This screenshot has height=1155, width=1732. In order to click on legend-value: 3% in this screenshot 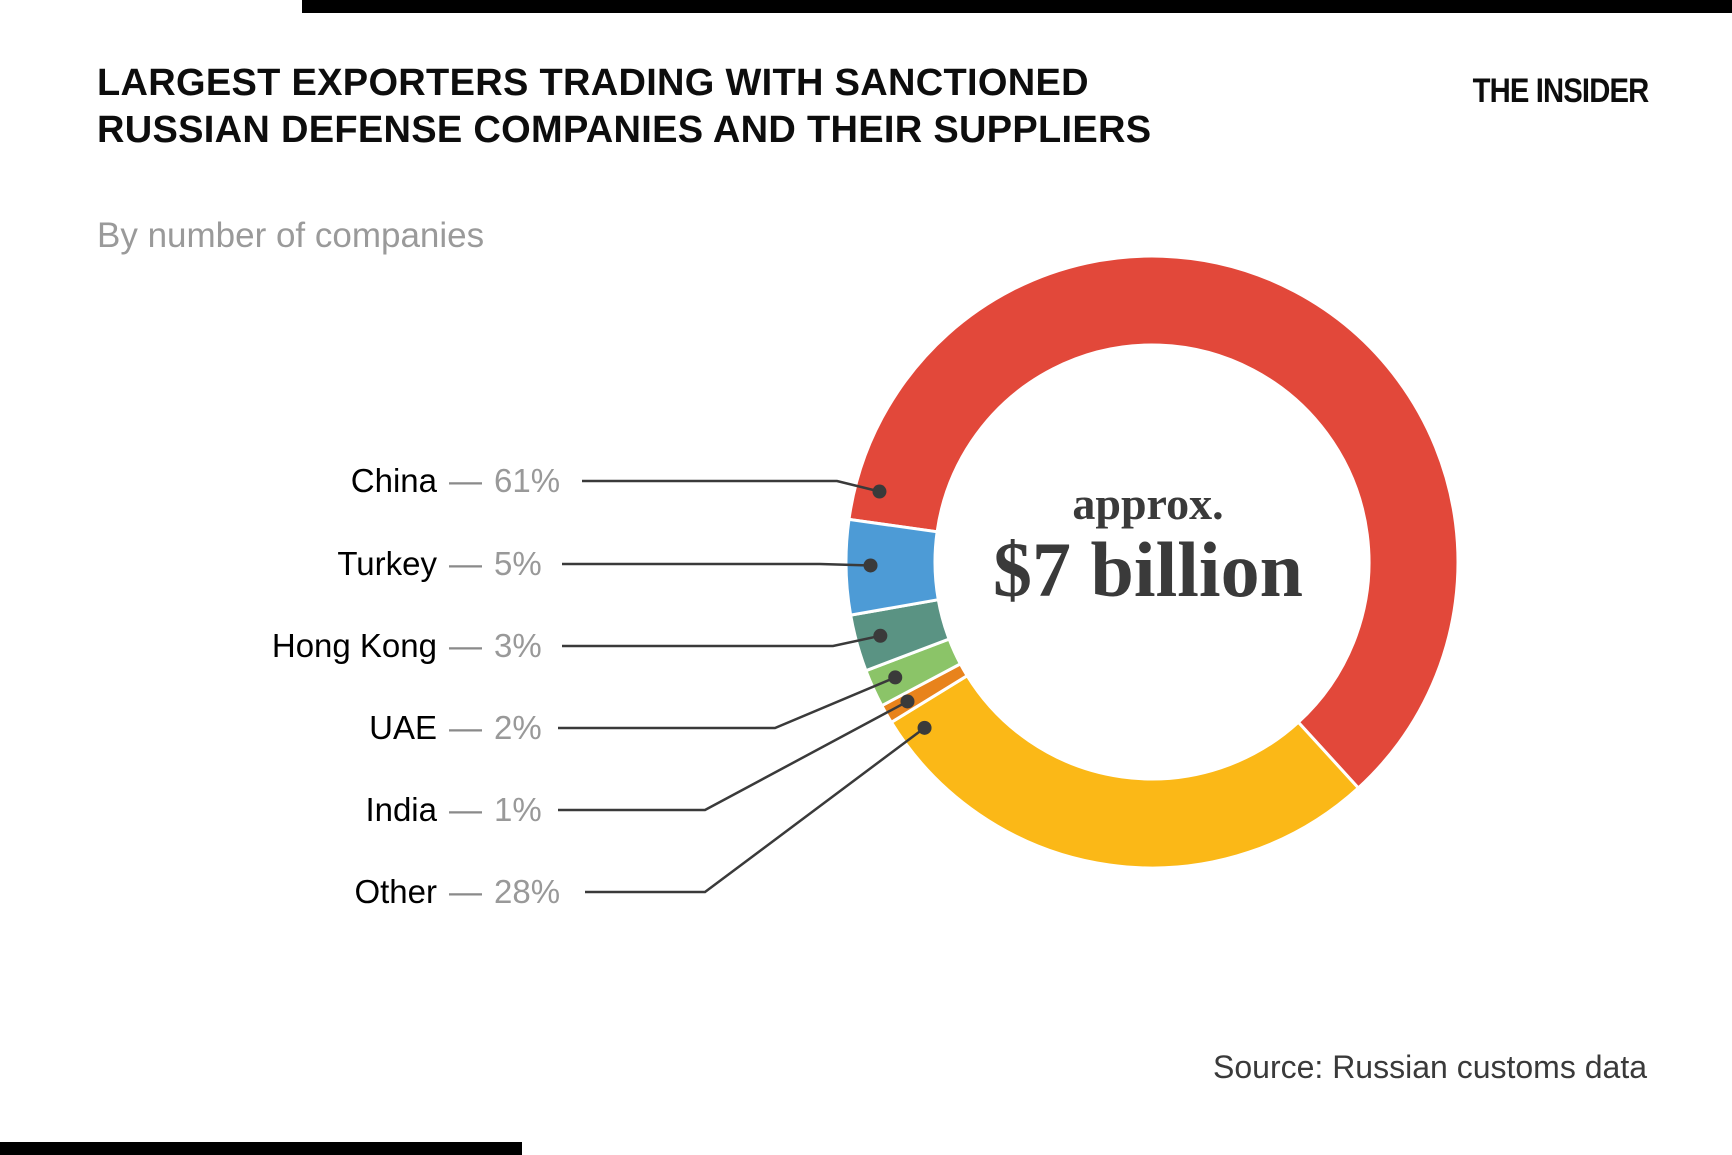, I will do `click(518, 645)`.